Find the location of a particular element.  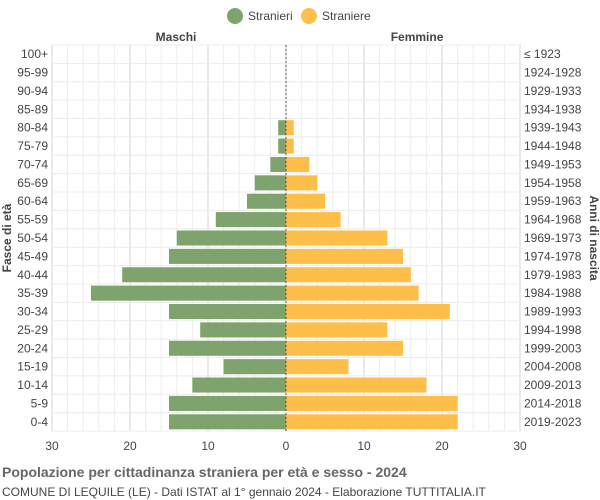

y-axis-title-right: Anni di nascita is located at coordinates (593, 238).